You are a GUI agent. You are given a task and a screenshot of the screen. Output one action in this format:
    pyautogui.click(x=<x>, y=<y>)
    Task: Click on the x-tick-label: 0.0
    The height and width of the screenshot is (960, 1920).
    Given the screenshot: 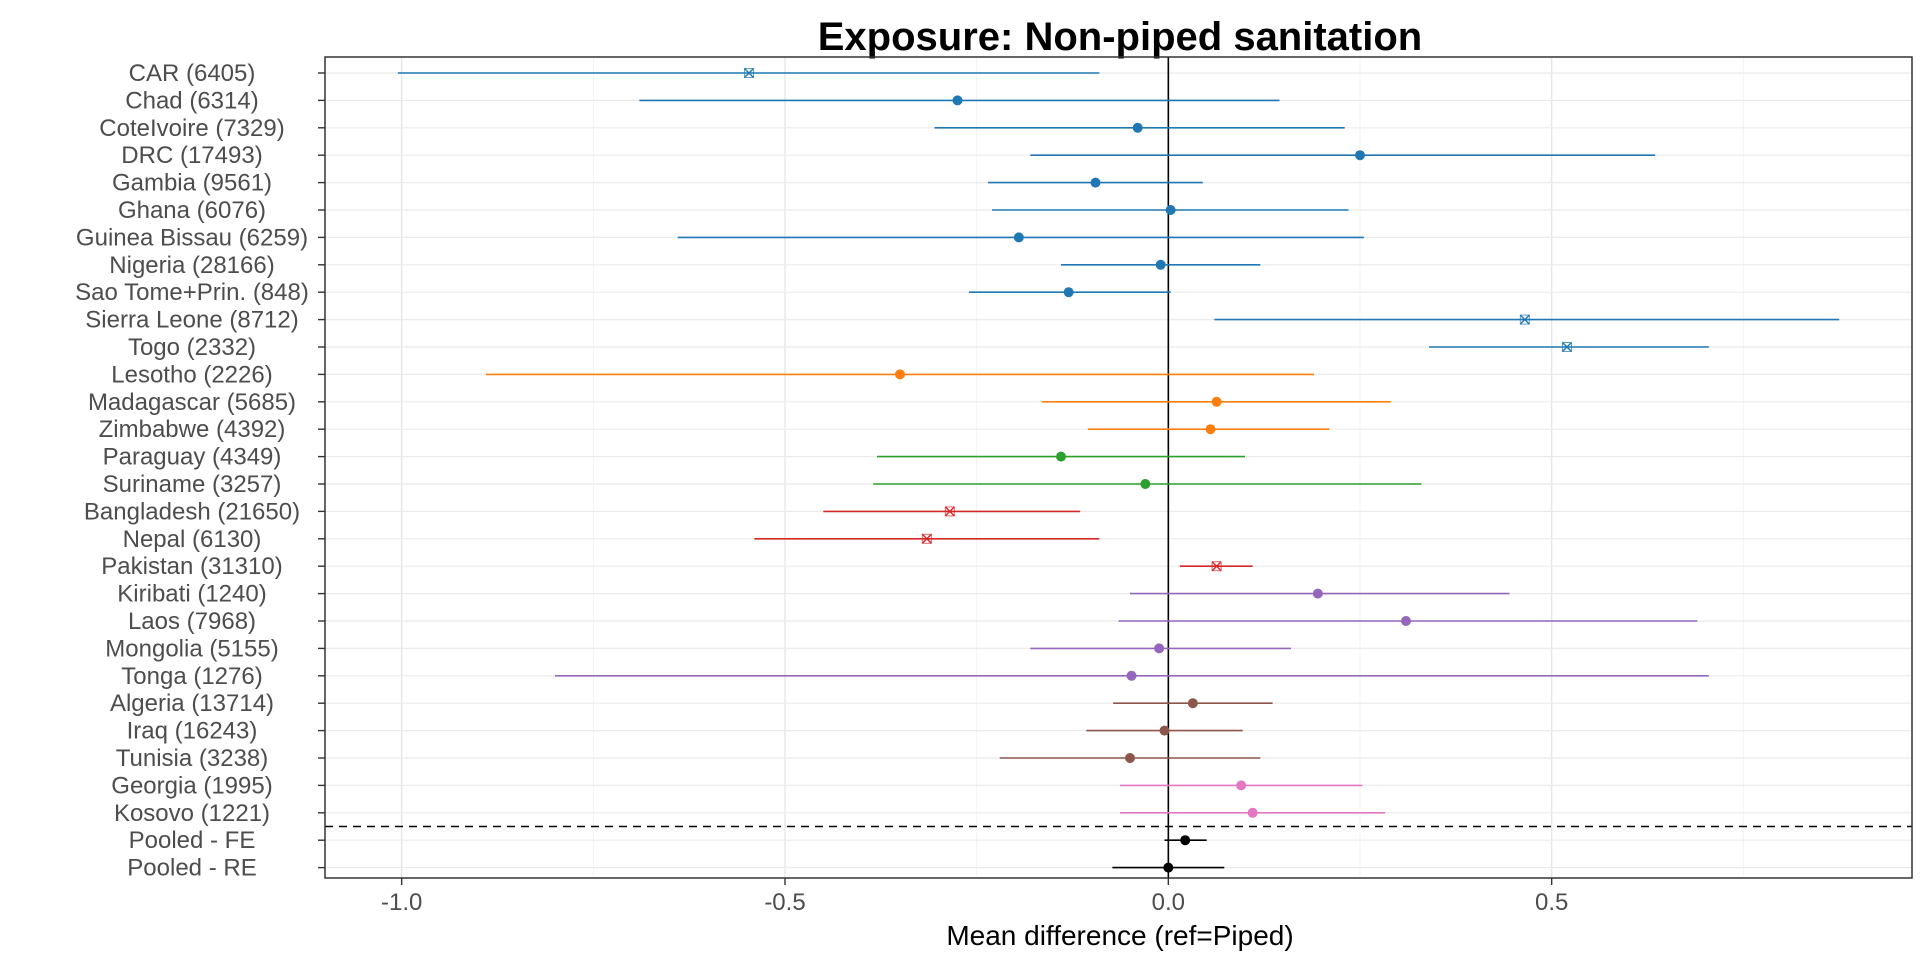 What is the action you would take?
    pyautogui.click(x=1168, y=902)
    